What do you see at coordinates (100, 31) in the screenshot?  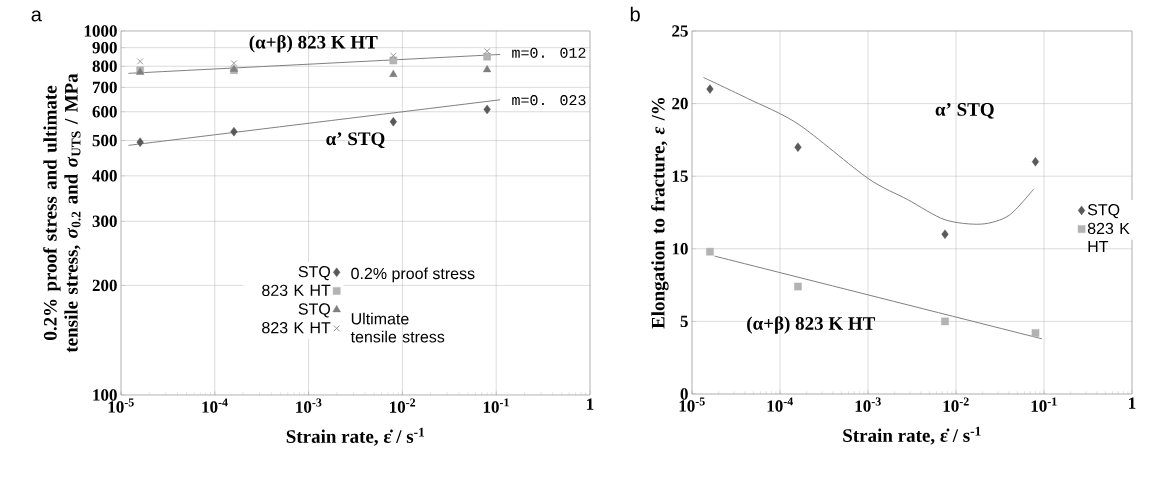 I see `y-tick-label: 1000` at bounding box center [100, 31].